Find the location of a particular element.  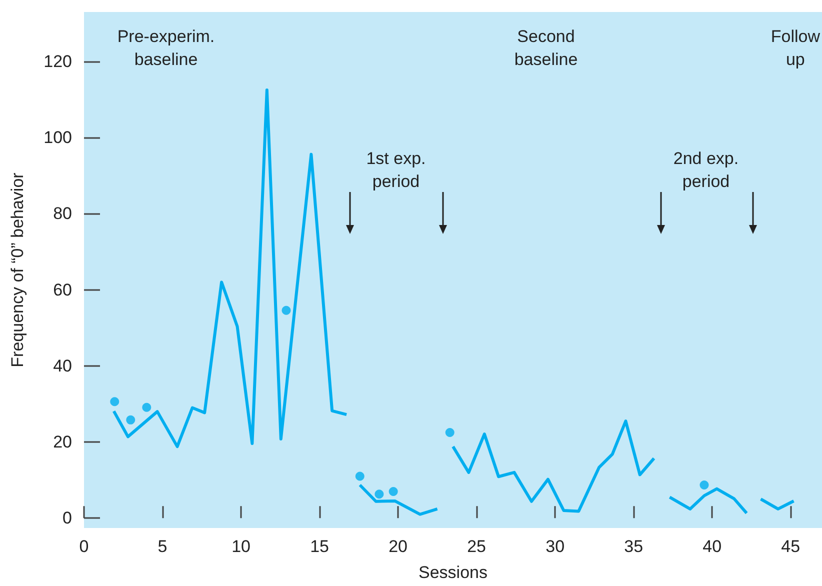

annotation: 1st exp. period is located at coordinates (396, 170).